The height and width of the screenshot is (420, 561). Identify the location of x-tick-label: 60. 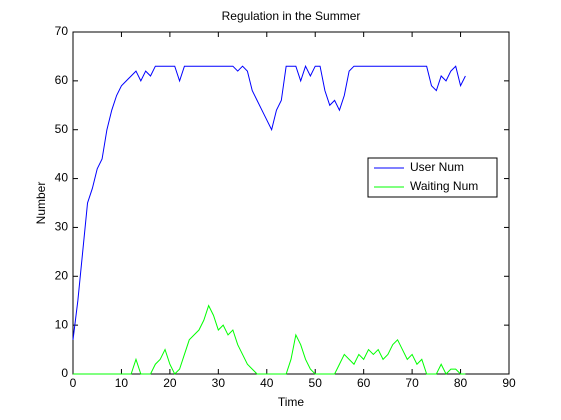
(364, 383).